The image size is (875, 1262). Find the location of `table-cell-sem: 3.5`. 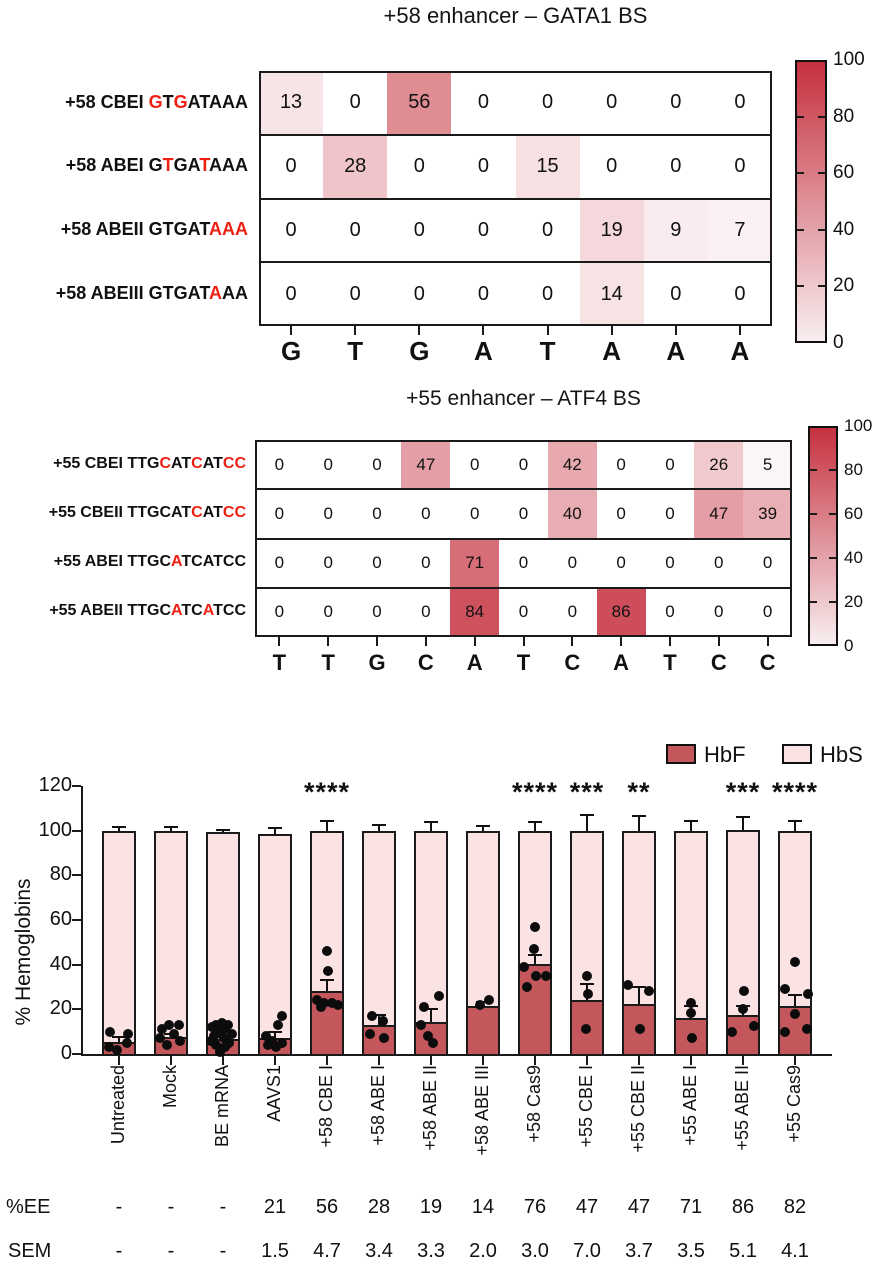

table-cell-sem: 3.5 is located at coordinates (691, 1251).